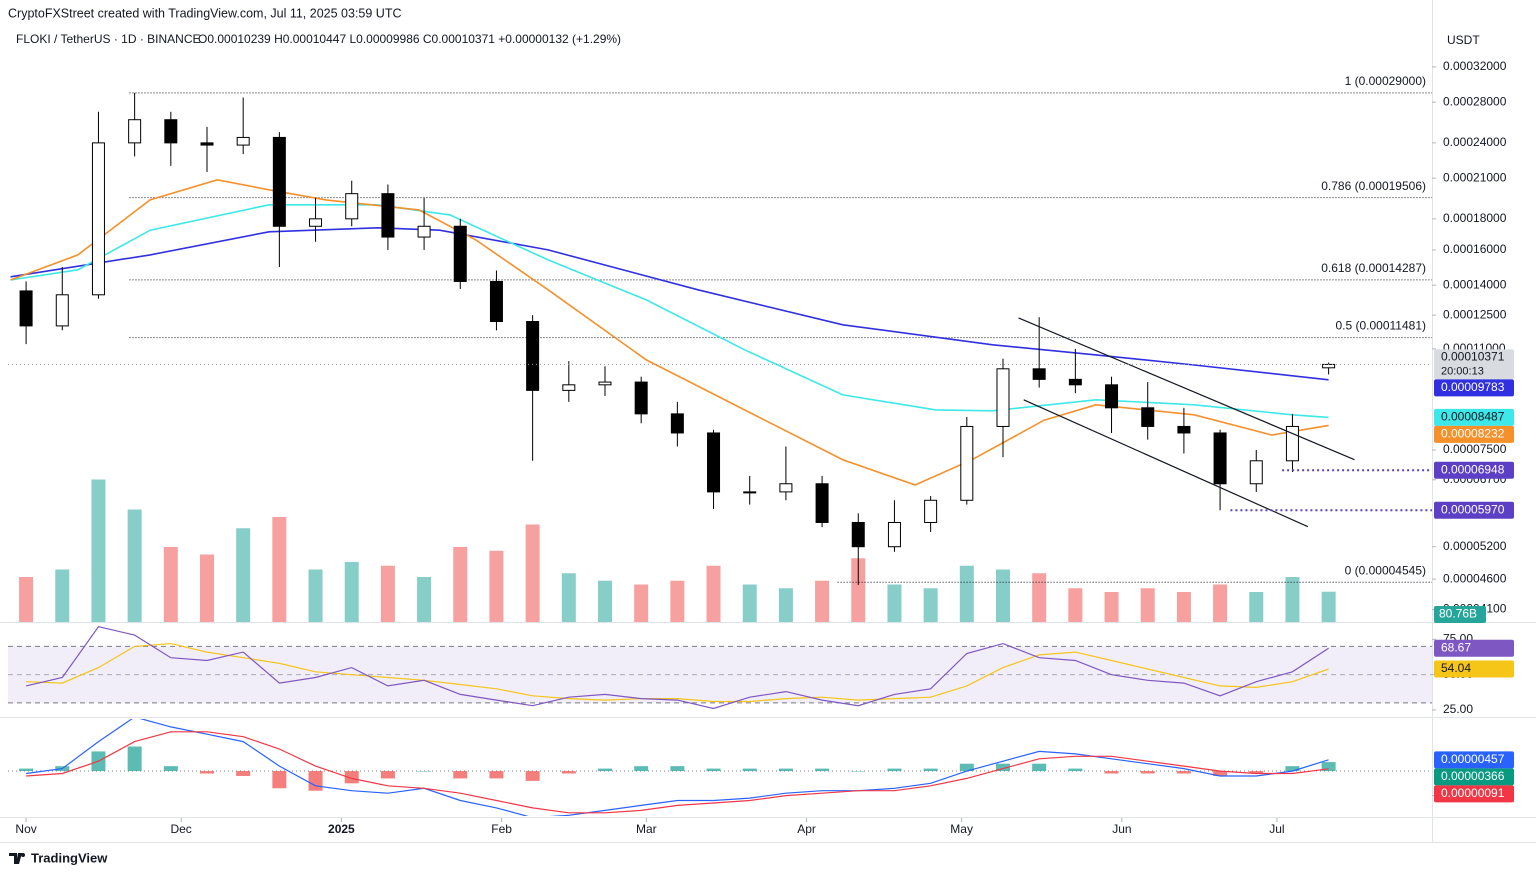  I want to click on fib-label: 0.786 (0.00019506), so click(1373, 186).